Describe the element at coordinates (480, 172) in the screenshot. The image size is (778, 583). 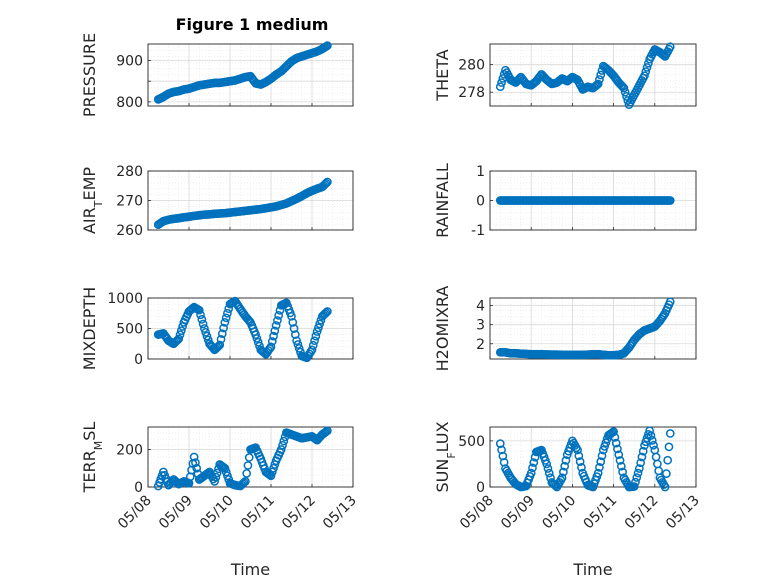
I see `y-tick-label: 1` at that location.